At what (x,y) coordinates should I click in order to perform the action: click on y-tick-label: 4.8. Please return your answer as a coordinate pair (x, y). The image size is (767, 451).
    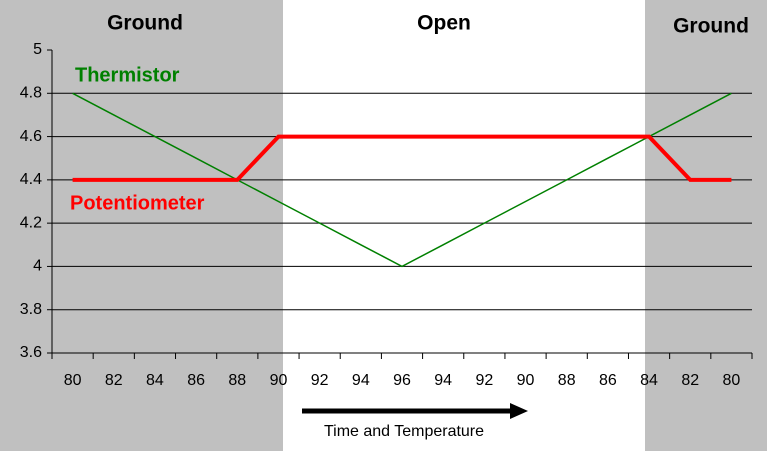
    Looking at the image, I should click on (31, 93).